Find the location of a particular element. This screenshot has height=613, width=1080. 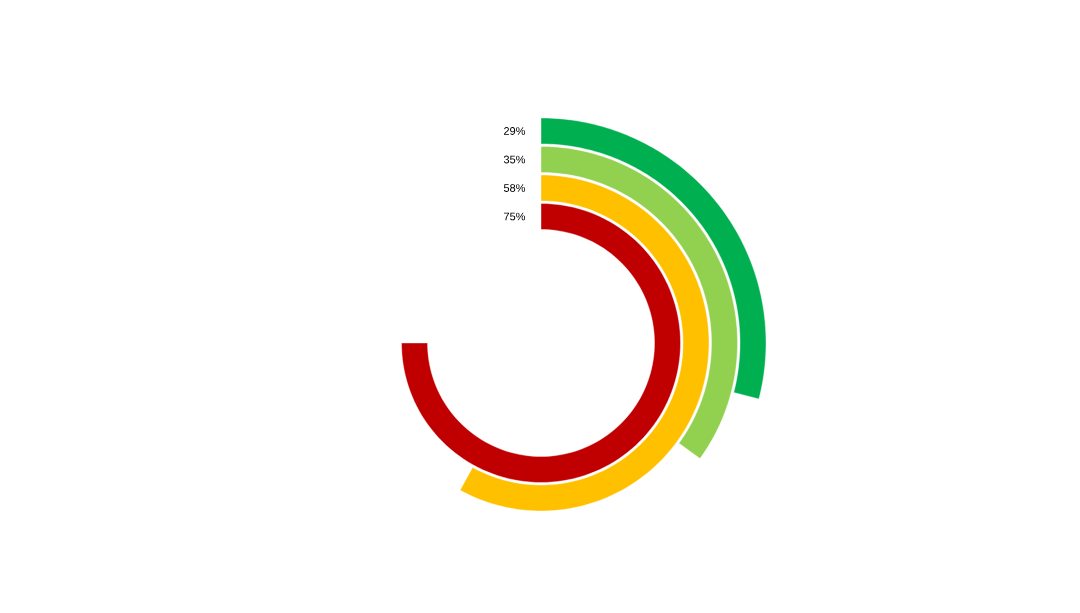

data-label: 75% is located at coordinates (515, 216).